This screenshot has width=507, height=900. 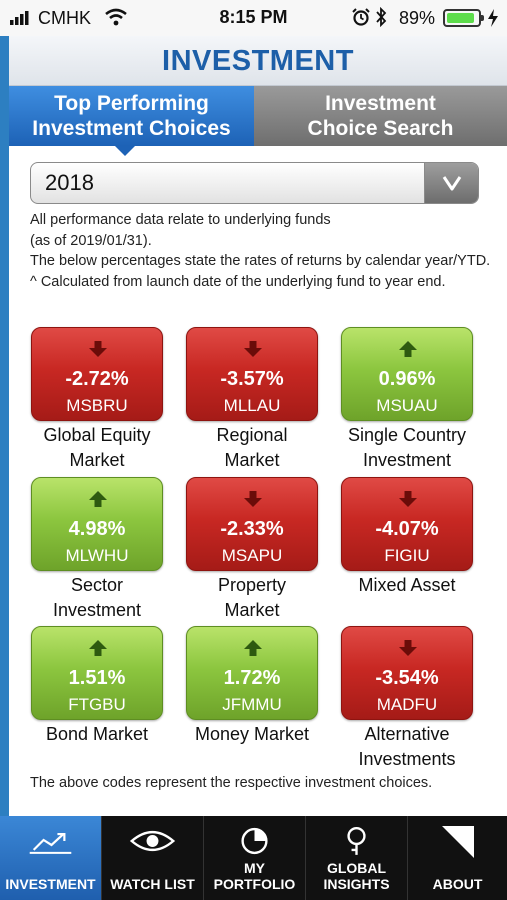 I want to click on category-label-line: Regional, so click(x=252, y=435).